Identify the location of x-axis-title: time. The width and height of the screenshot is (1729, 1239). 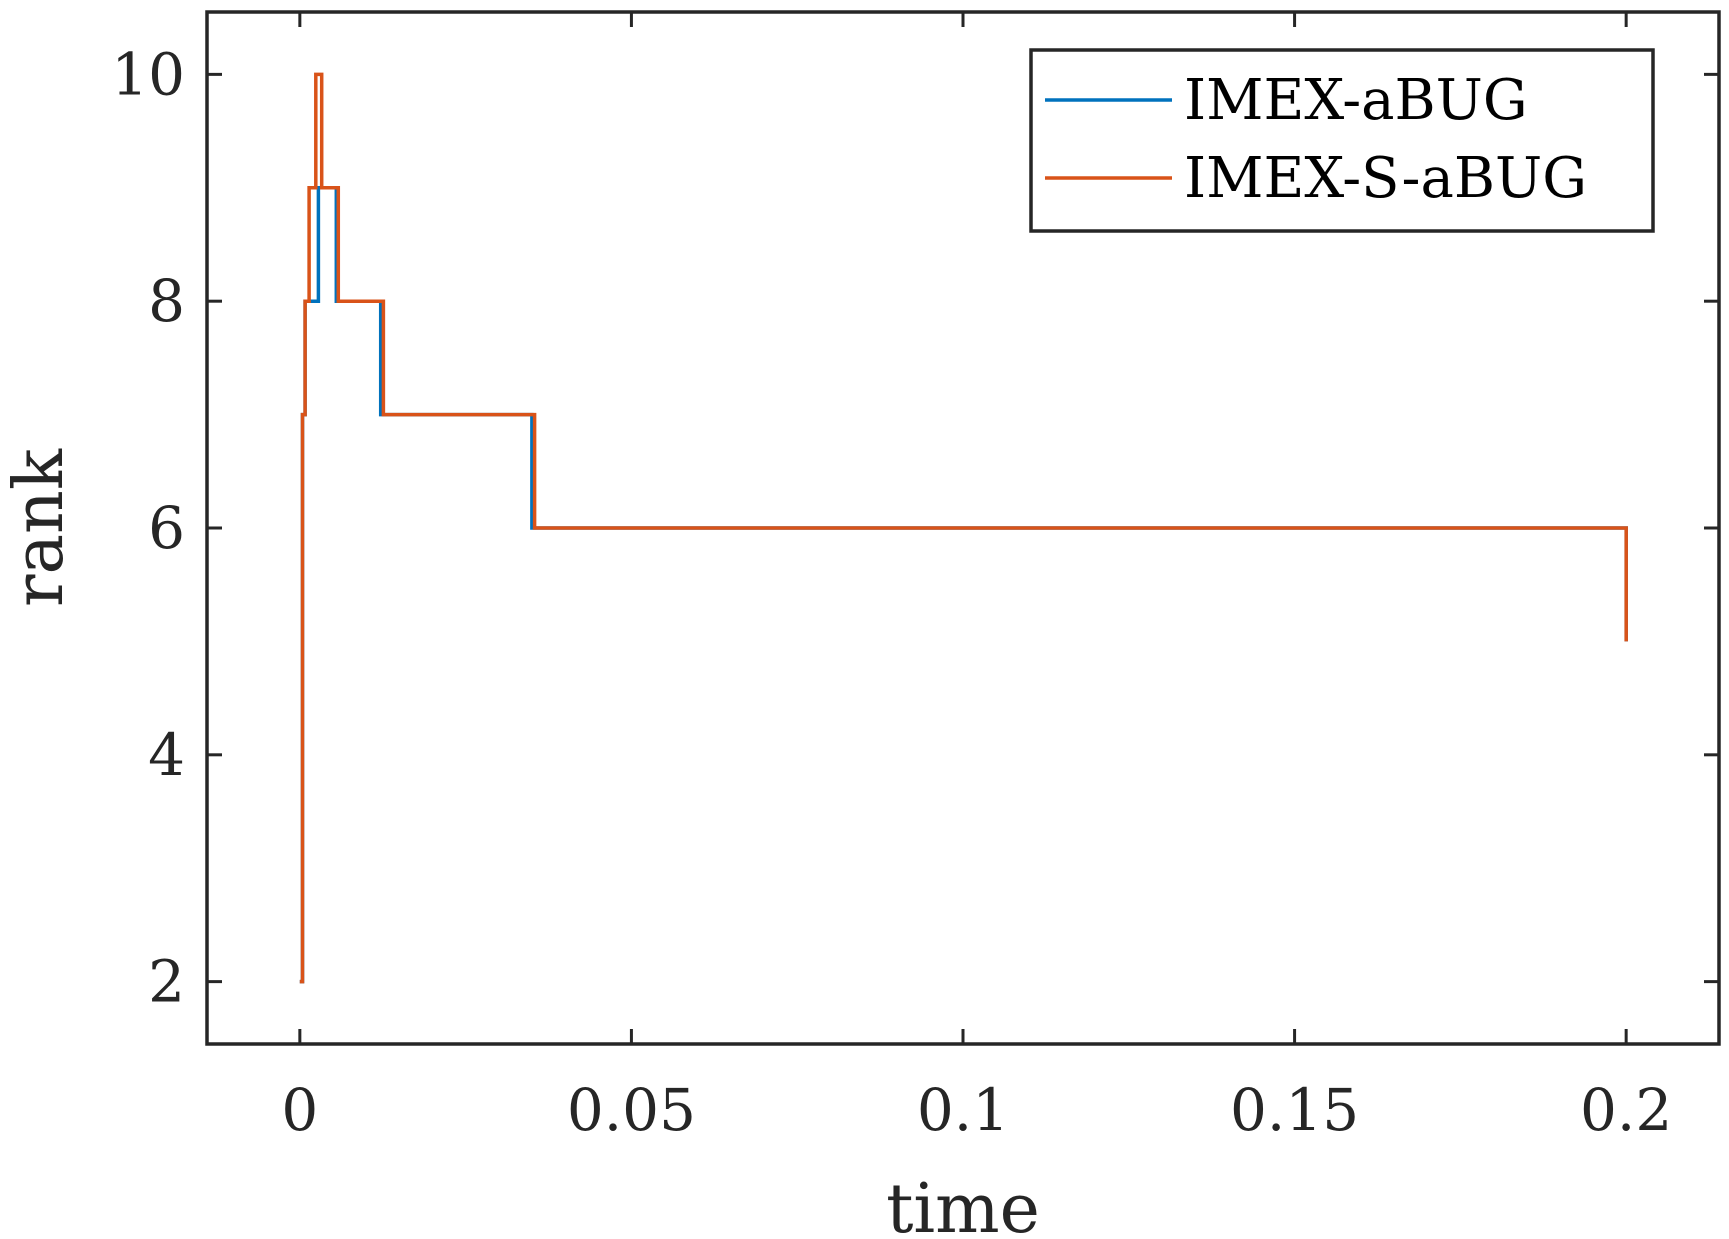
(963, 1204).